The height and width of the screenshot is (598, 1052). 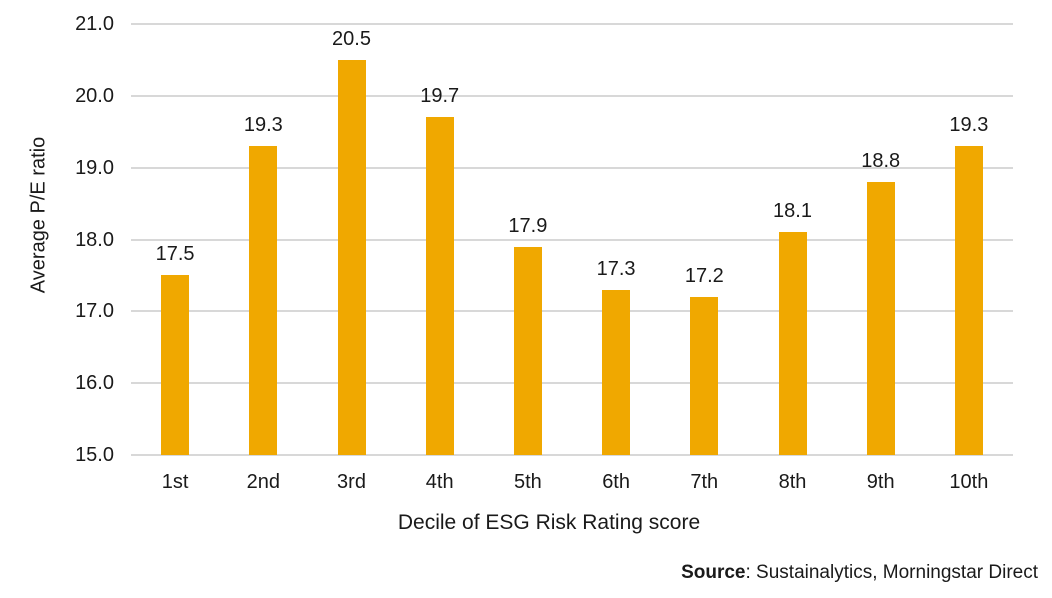 I want to click on bar-6th-decile, so click(x=616, y=372).